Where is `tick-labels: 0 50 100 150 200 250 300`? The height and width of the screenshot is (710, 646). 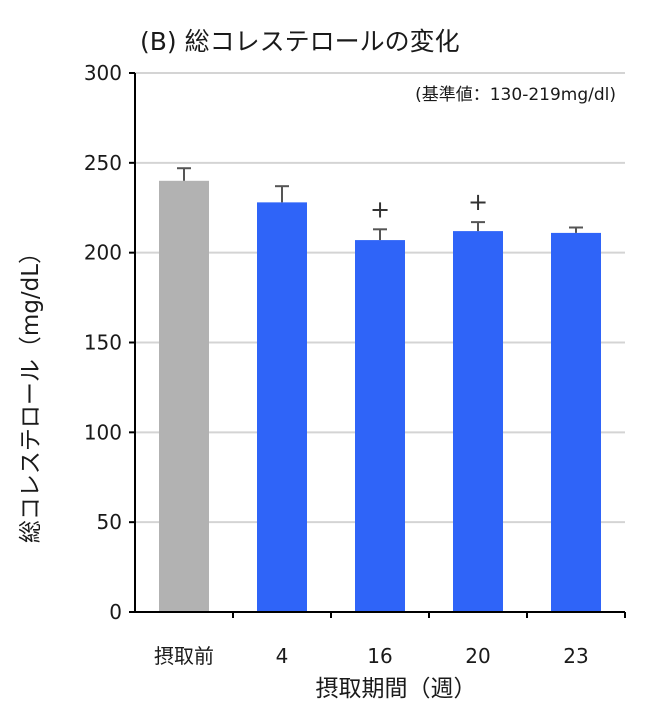
tick-labels: 0 50 100 150 200 250 300 is located at coordinates (103, 342).